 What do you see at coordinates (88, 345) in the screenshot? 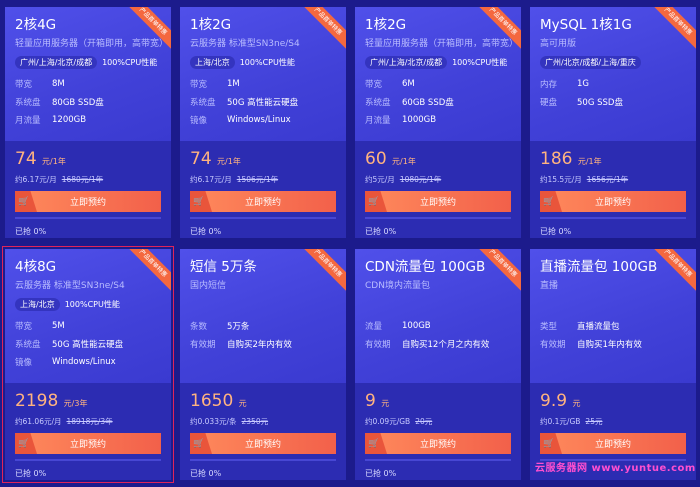
I see `spec-value: 50G 高性能云硬盘` at bounding box center [88, 345].